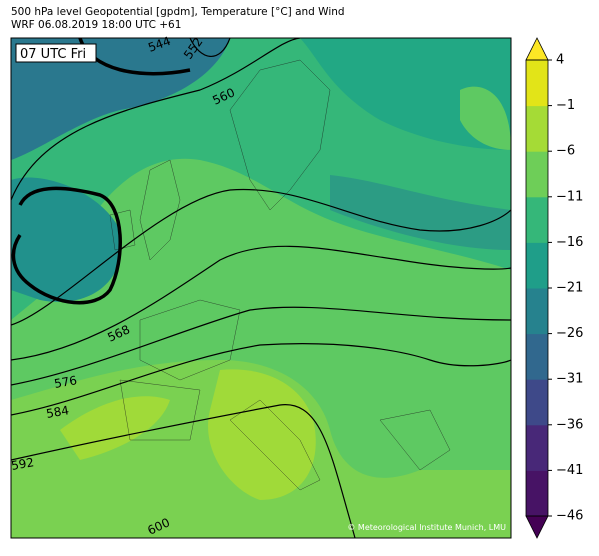  Describe the element at coordinates (565, 151) in the screenshot. I see `colorbar-tick-label: −6` at that location.